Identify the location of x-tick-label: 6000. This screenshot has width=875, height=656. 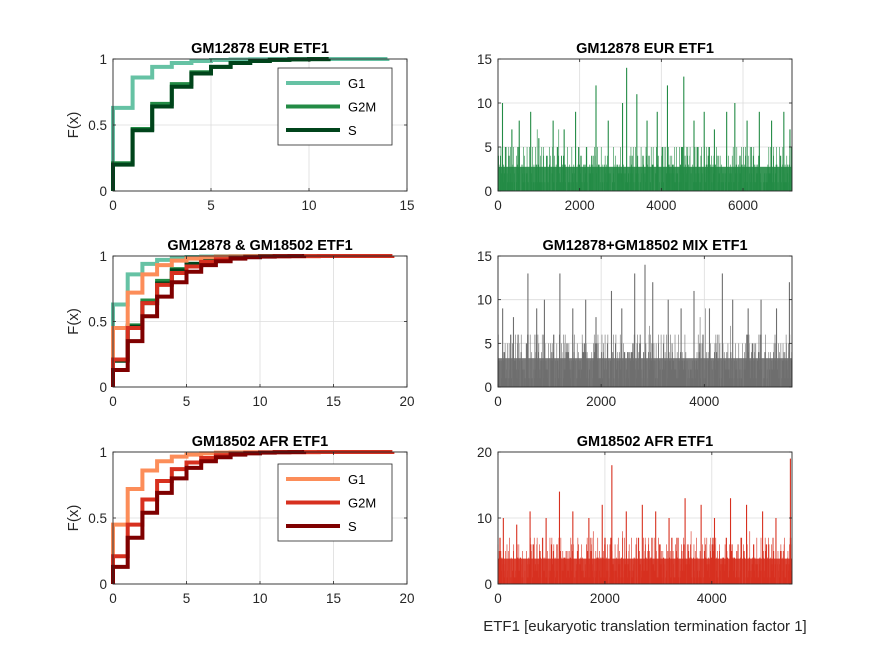
(743, 205).